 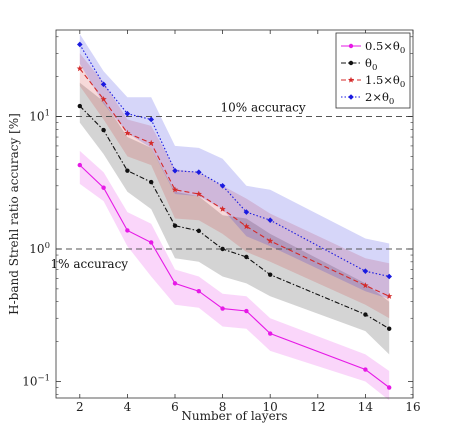 I want to click on y-axis-label: H-band Strehl ratio accuracy [%], so click(x=14, y=214).